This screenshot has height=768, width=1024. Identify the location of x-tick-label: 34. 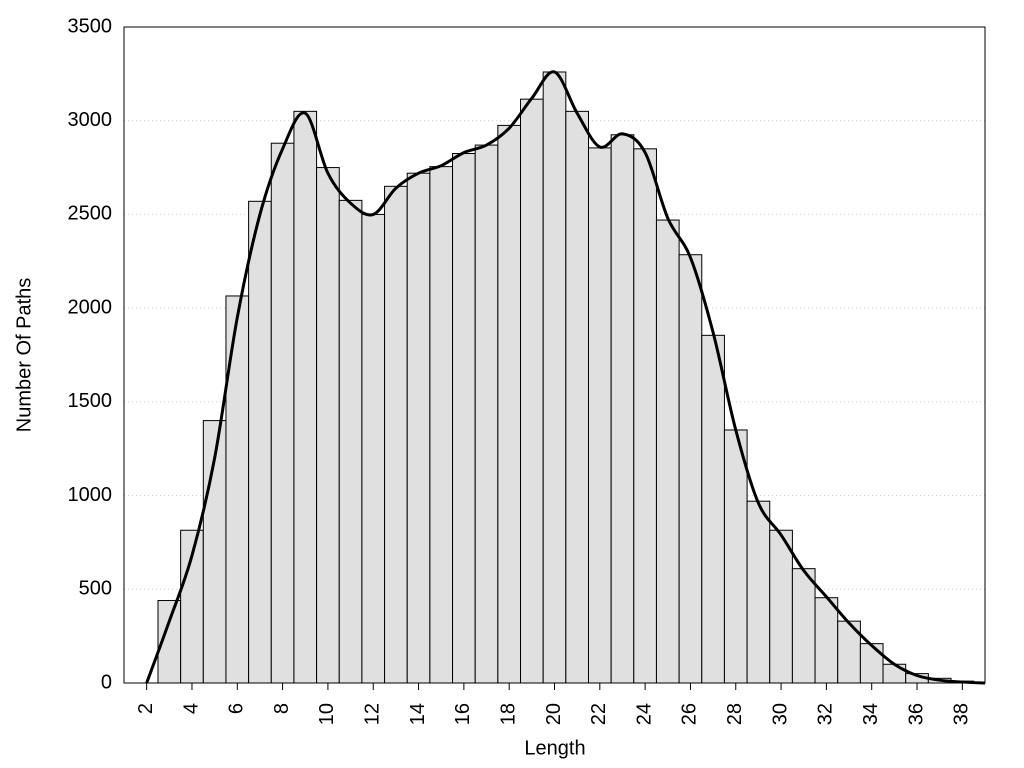
(871, 714).